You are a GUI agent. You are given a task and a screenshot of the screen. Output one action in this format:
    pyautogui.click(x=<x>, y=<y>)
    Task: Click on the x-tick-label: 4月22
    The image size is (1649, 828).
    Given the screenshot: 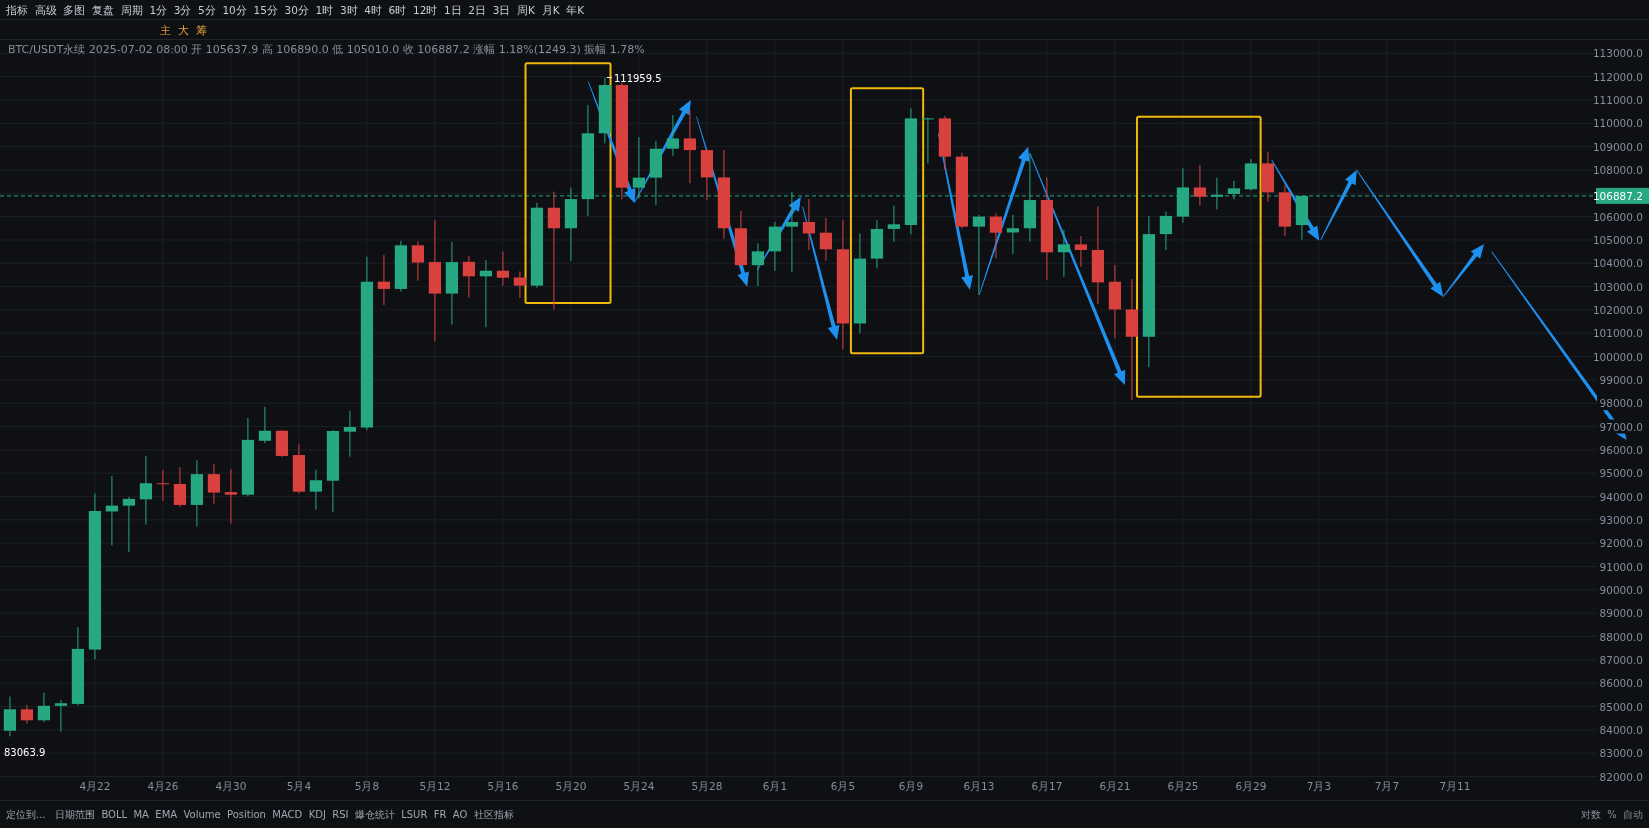 What is the action you would take?
    pyautogui.click(x=95, y=786)
    